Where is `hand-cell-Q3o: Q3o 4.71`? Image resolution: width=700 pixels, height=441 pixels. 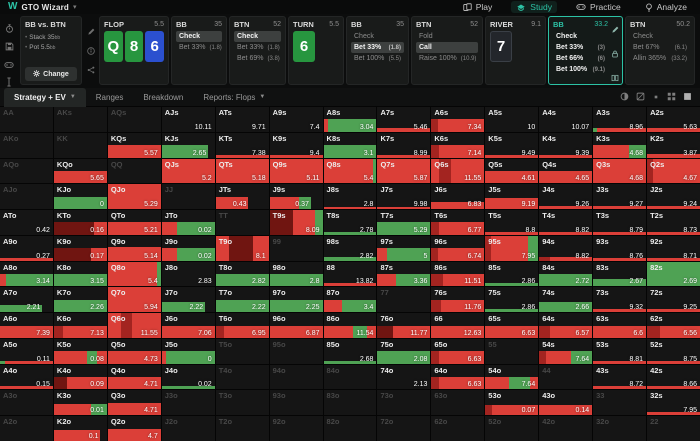
hand-cell-Q3o: Q3o 4.71 is located at coordinates (134, 403).